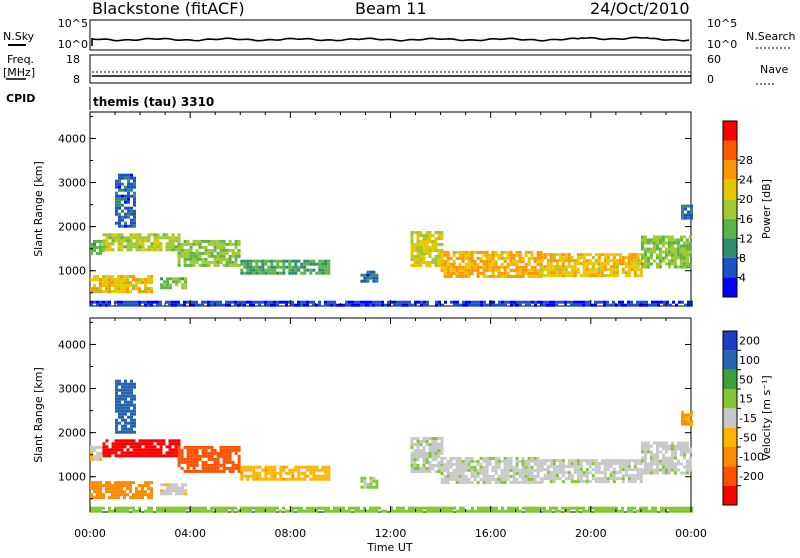  What do you see at coordinates (771, 36) in the screenshot?
I see `nsearch-label: N.Search` at bounding box center [771, 36].